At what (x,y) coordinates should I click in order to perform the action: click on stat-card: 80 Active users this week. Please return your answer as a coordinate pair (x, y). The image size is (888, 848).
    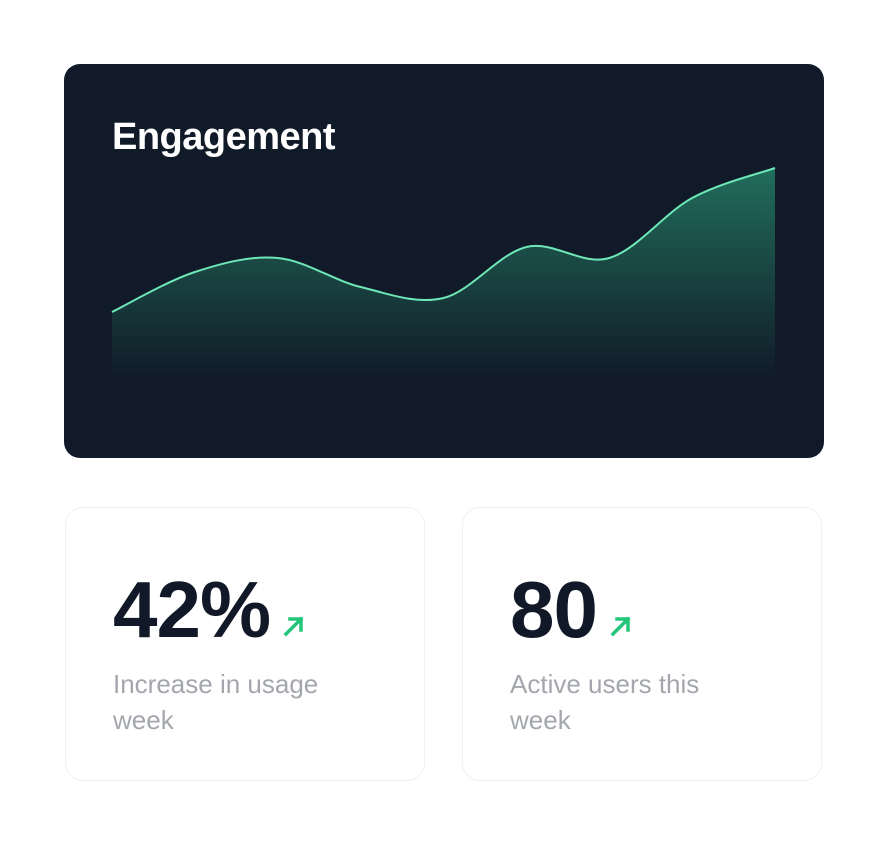
    Looking at the image, I should click on (642, 644).